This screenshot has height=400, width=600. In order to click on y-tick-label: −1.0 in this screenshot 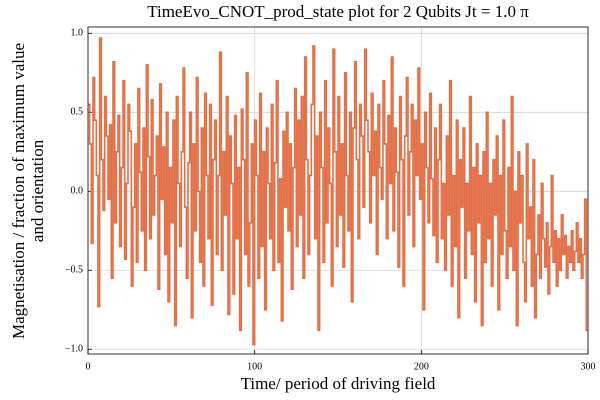, I will do `click(74, 349)`.